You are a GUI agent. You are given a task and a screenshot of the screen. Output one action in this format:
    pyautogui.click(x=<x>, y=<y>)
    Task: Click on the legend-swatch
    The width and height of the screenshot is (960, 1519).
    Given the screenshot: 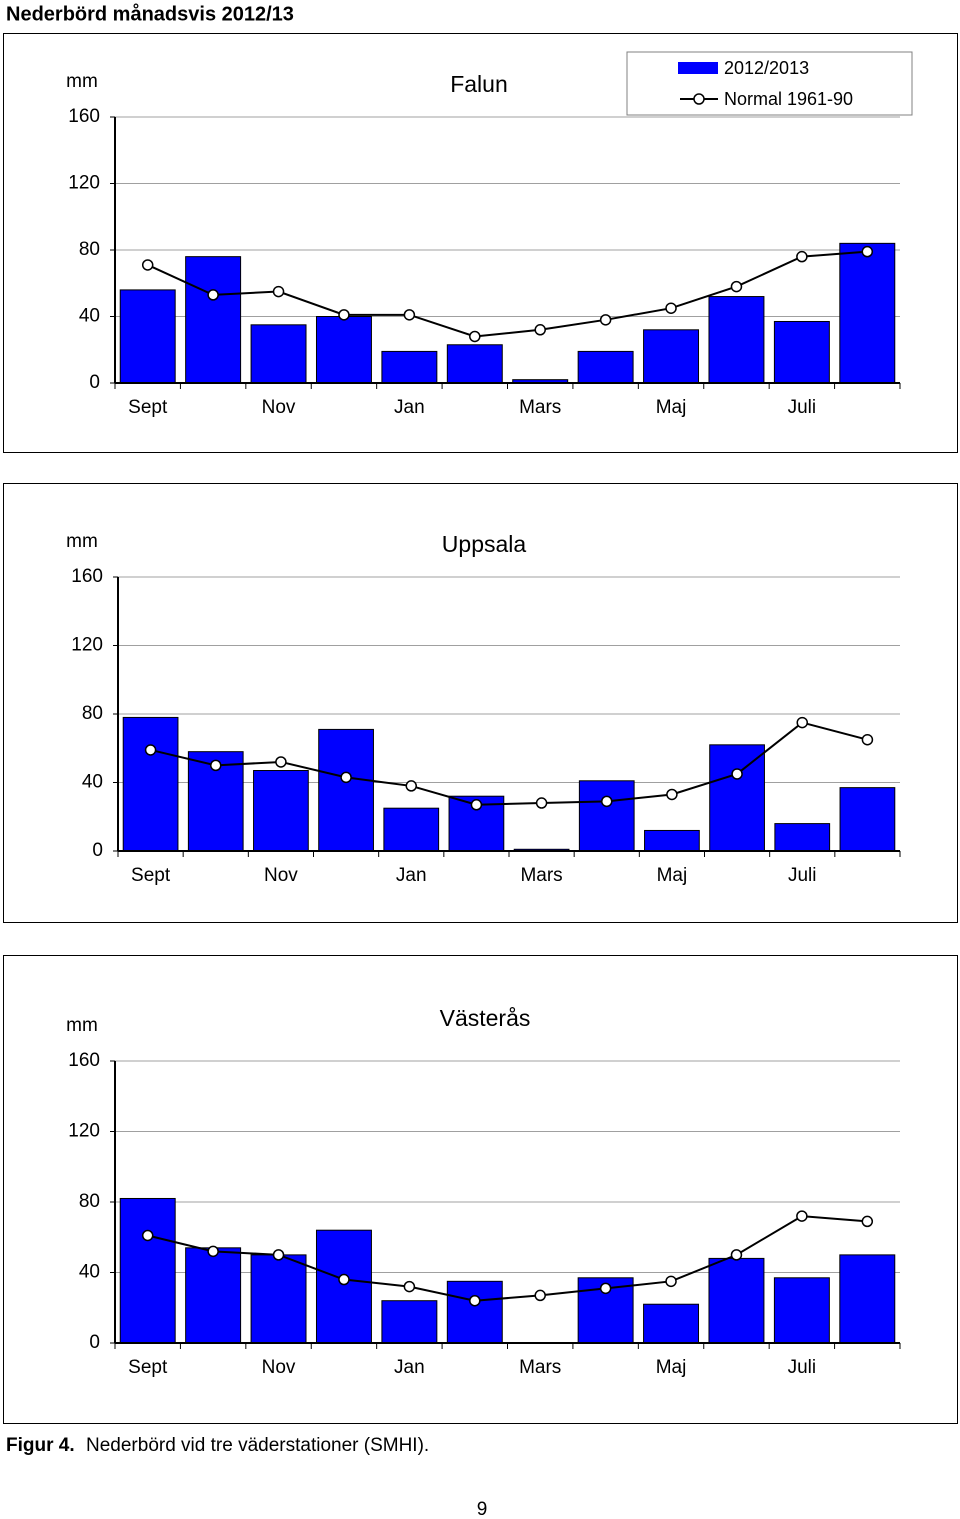 What is the action you would take?
    pyautogui.click(x=698, y=68)
    